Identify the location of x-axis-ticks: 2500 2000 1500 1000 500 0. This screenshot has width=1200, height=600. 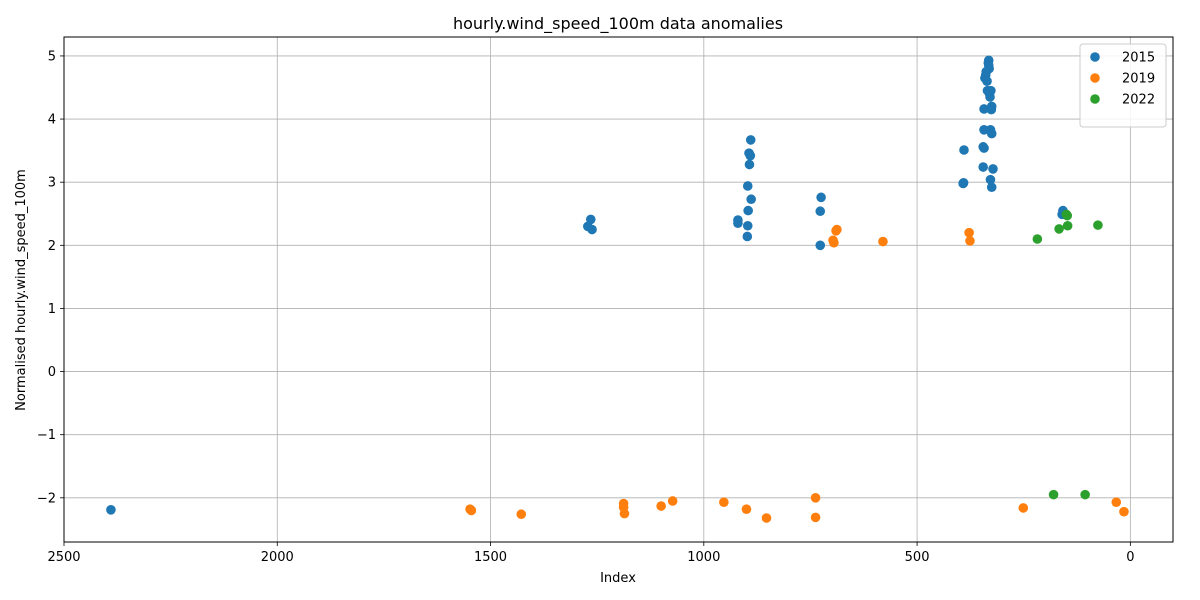
(590, 553).